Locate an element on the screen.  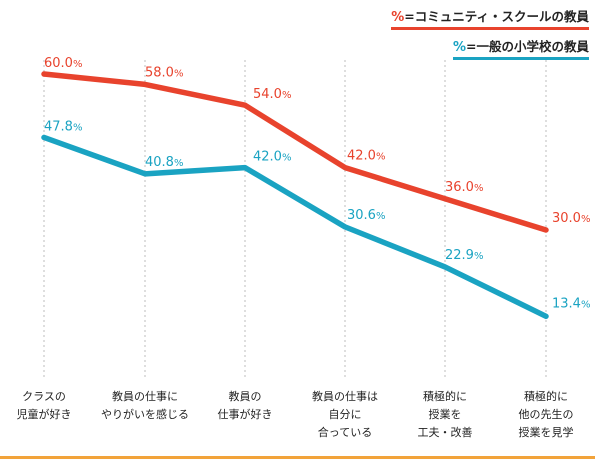
bottom-rule is located at coordinates (297, 457).